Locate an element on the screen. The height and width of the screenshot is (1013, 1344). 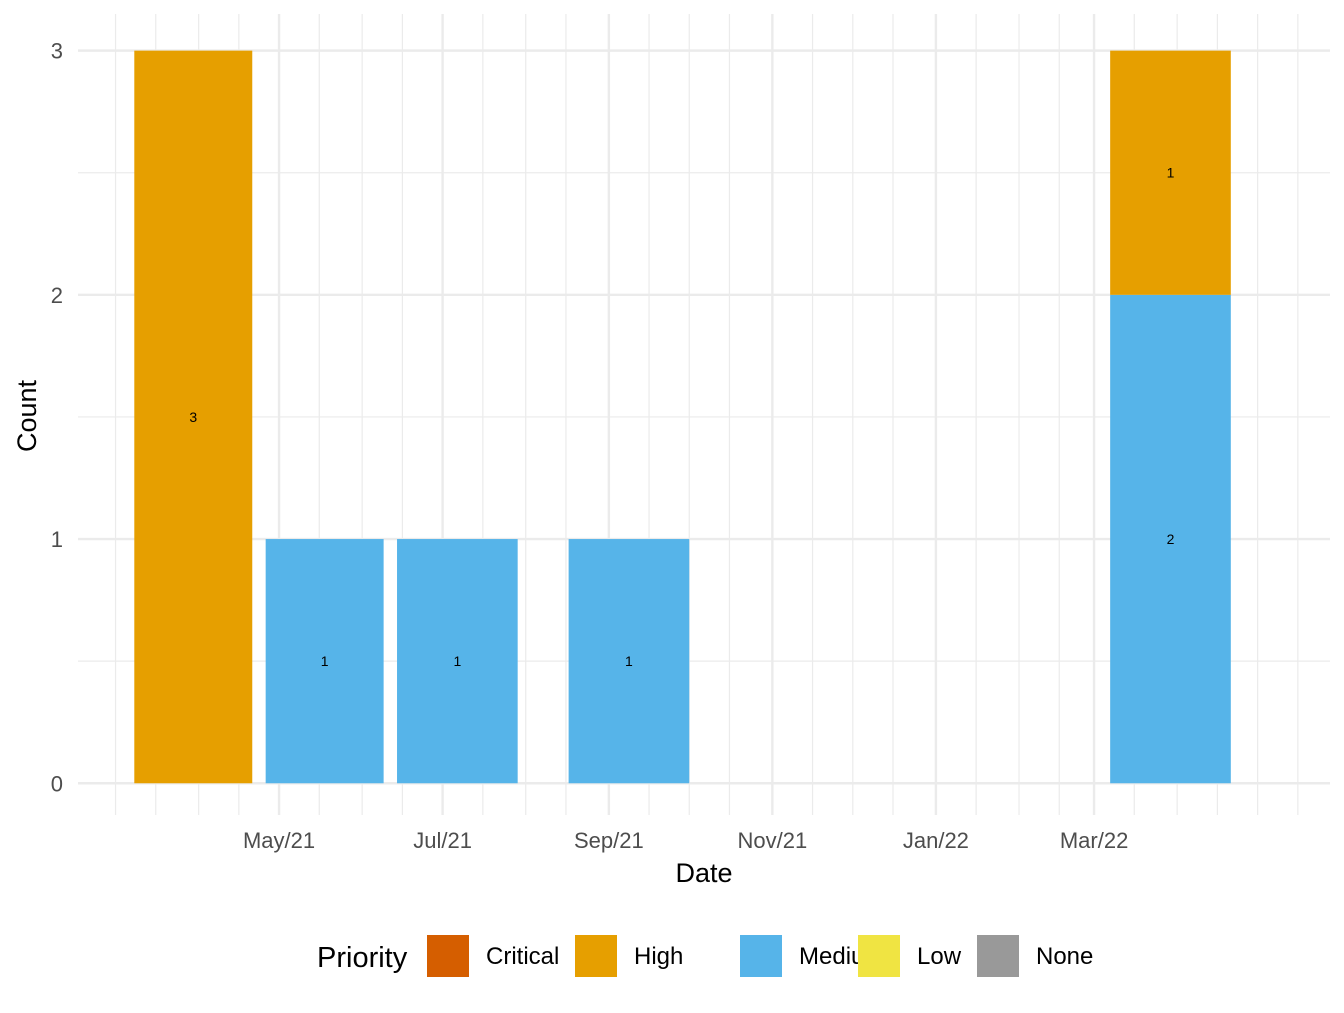
y-tick-label: 3 is located at coordinates (57, 51).